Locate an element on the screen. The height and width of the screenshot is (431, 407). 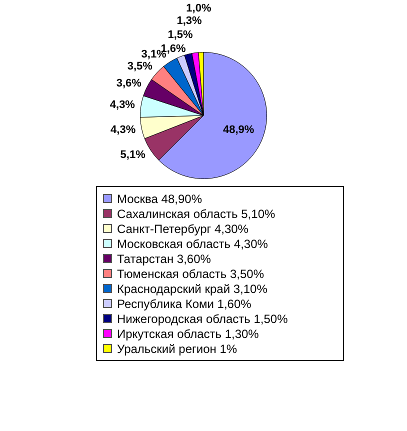
data-label: 3,5% is located at coordinates (140, 66).